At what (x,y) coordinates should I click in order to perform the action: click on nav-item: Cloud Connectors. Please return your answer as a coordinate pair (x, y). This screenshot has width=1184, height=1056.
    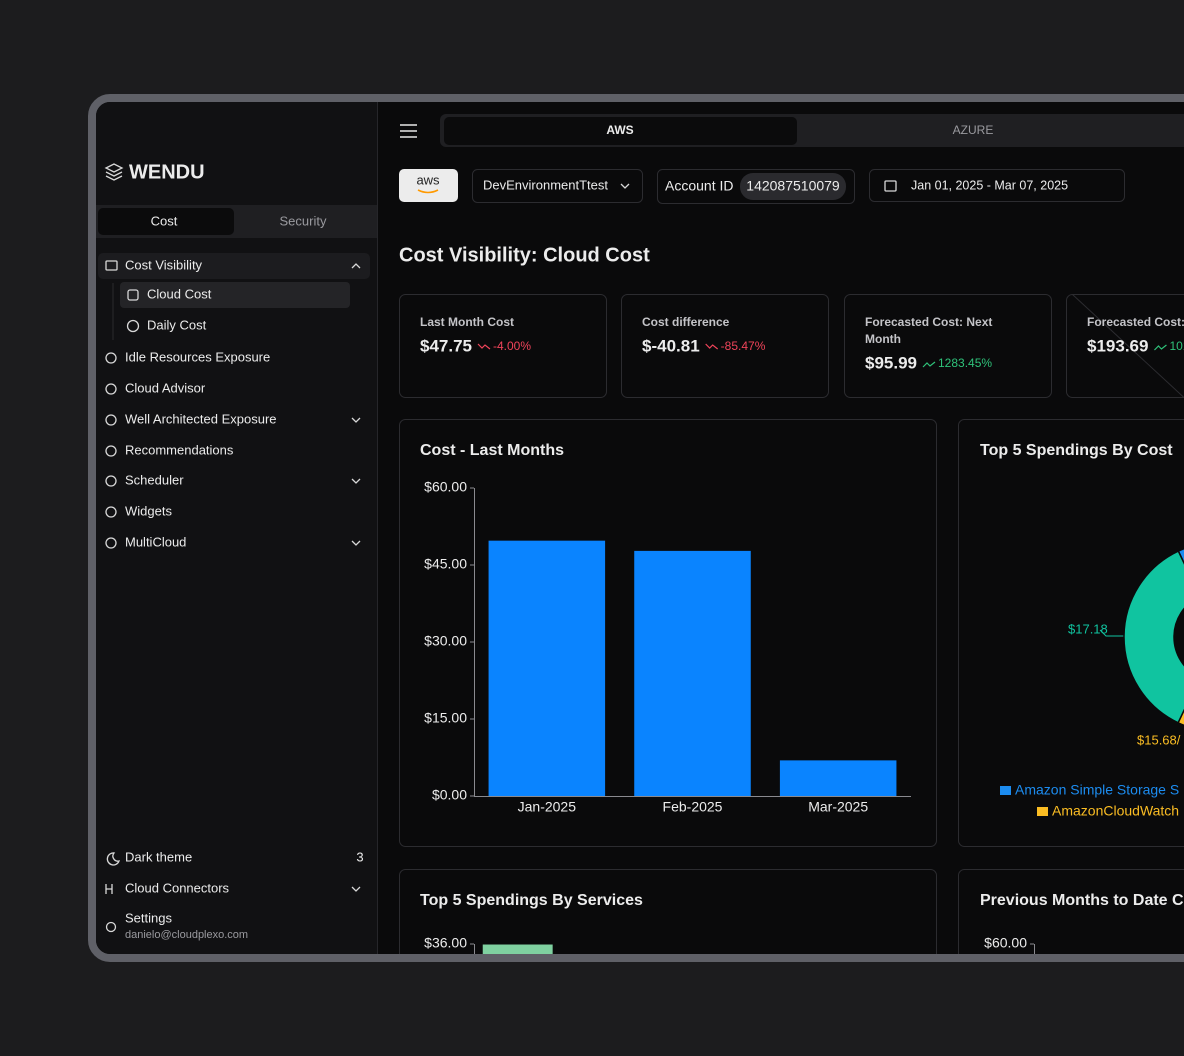
    Looking at the image, I should click on (177, 887).